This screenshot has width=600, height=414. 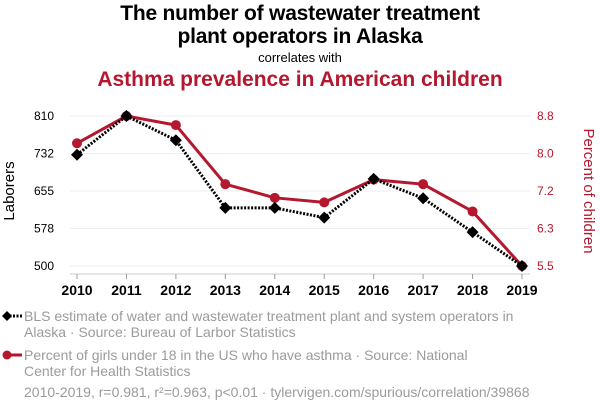 I want to click on y-tick-label-right: 6.3, so click(x=545, y=229).